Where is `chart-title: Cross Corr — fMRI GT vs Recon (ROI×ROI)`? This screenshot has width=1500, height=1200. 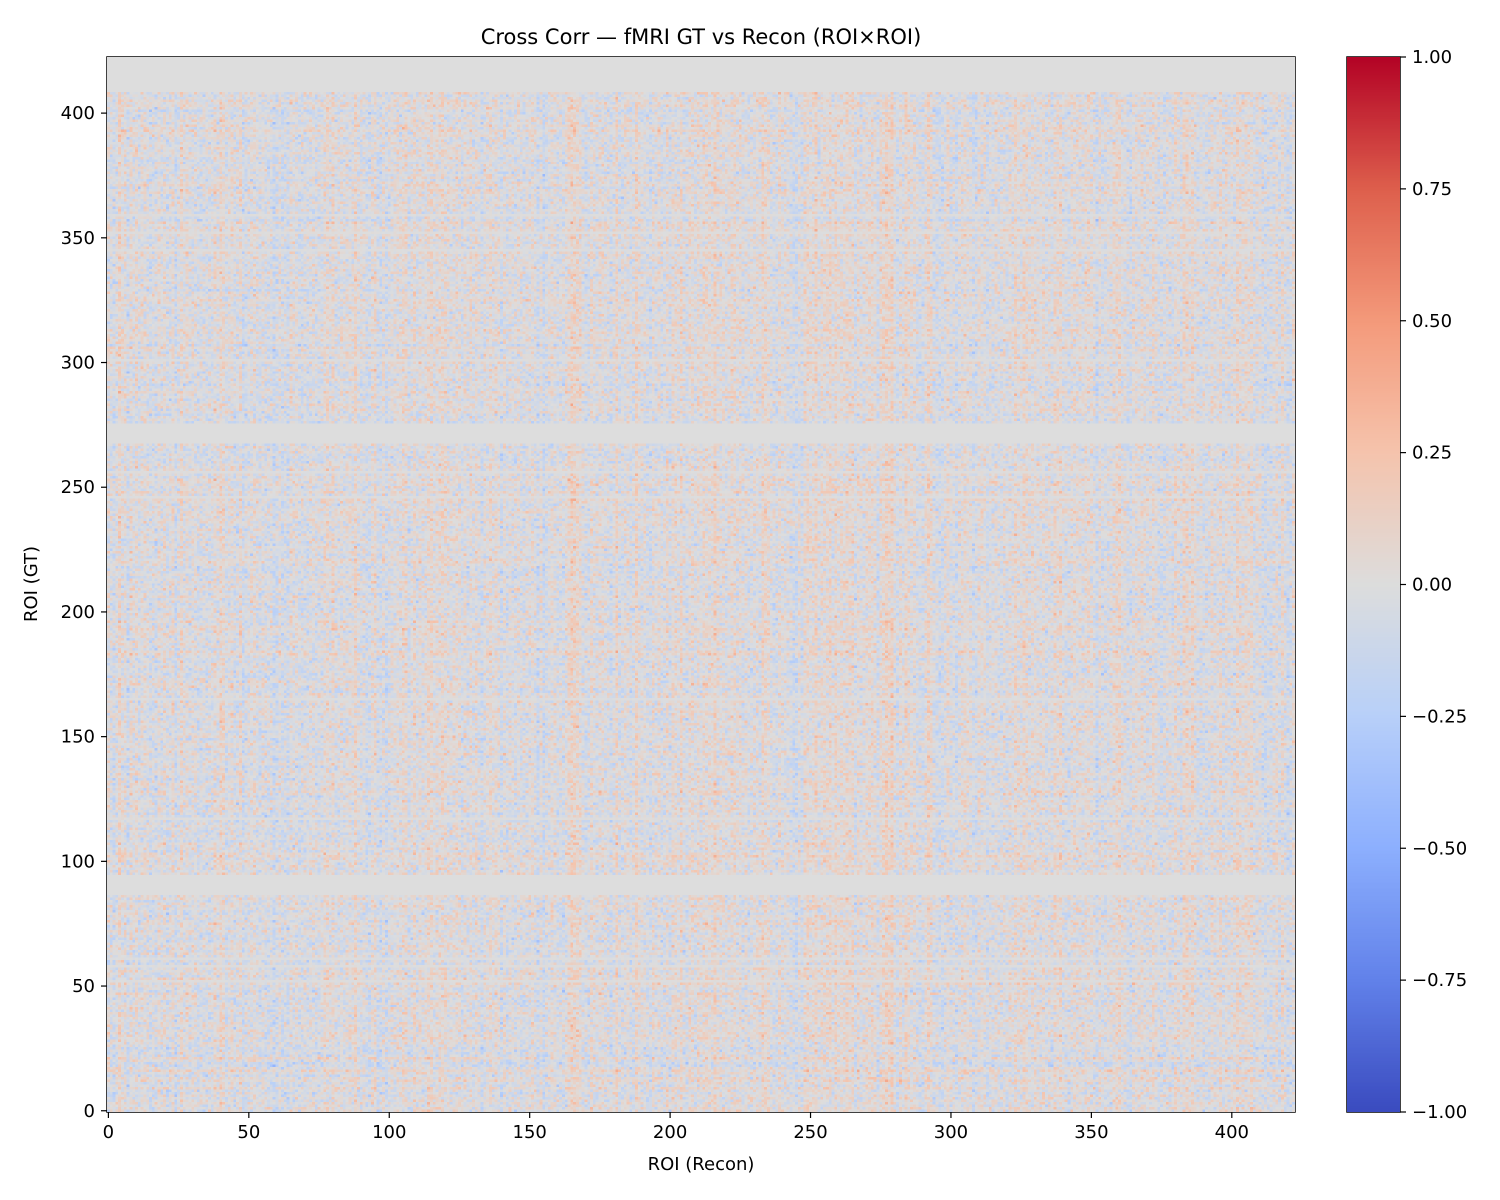
chart-title: Cross Corr — fMRI GT vs Recon (ROI×ROI) is located at coordinates (701, 37).